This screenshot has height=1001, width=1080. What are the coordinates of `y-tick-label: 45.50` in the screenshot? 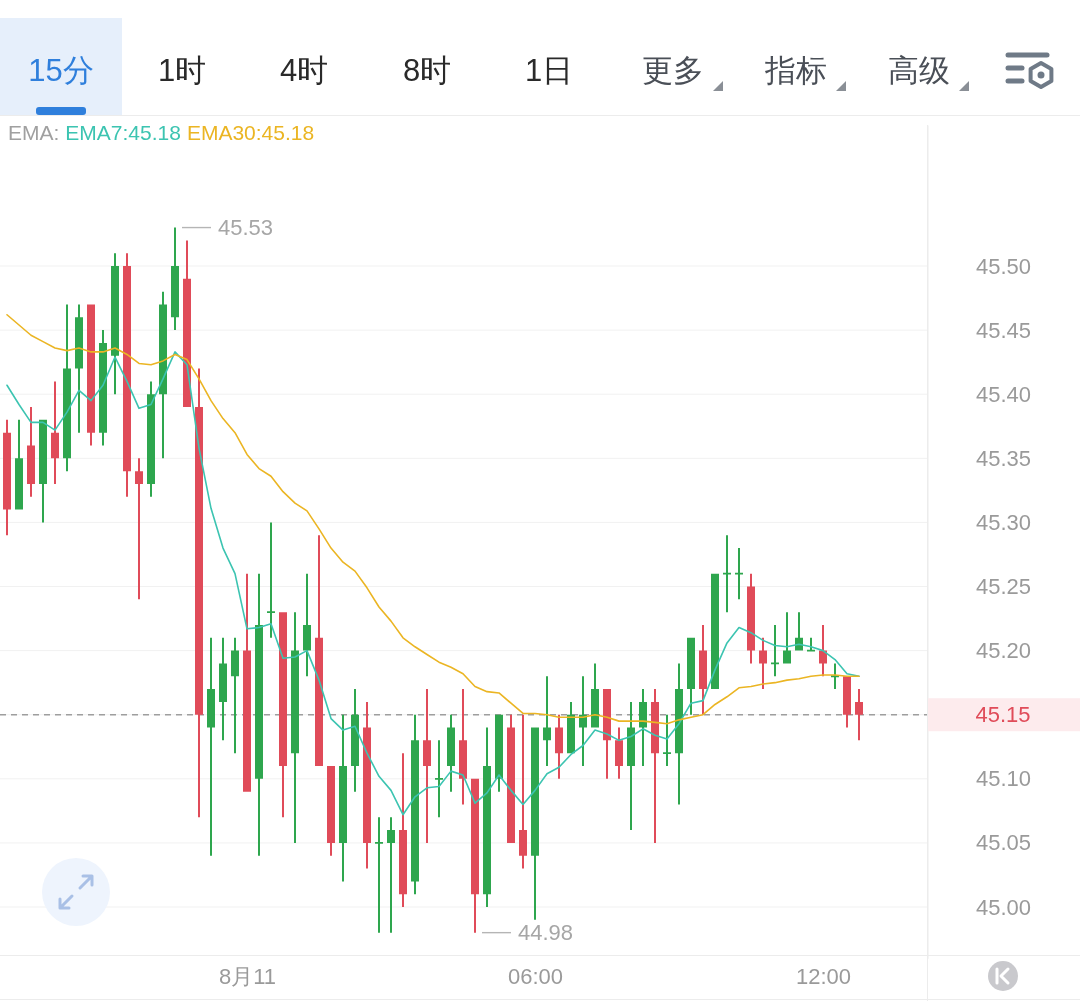 It's located at (1003, 266).